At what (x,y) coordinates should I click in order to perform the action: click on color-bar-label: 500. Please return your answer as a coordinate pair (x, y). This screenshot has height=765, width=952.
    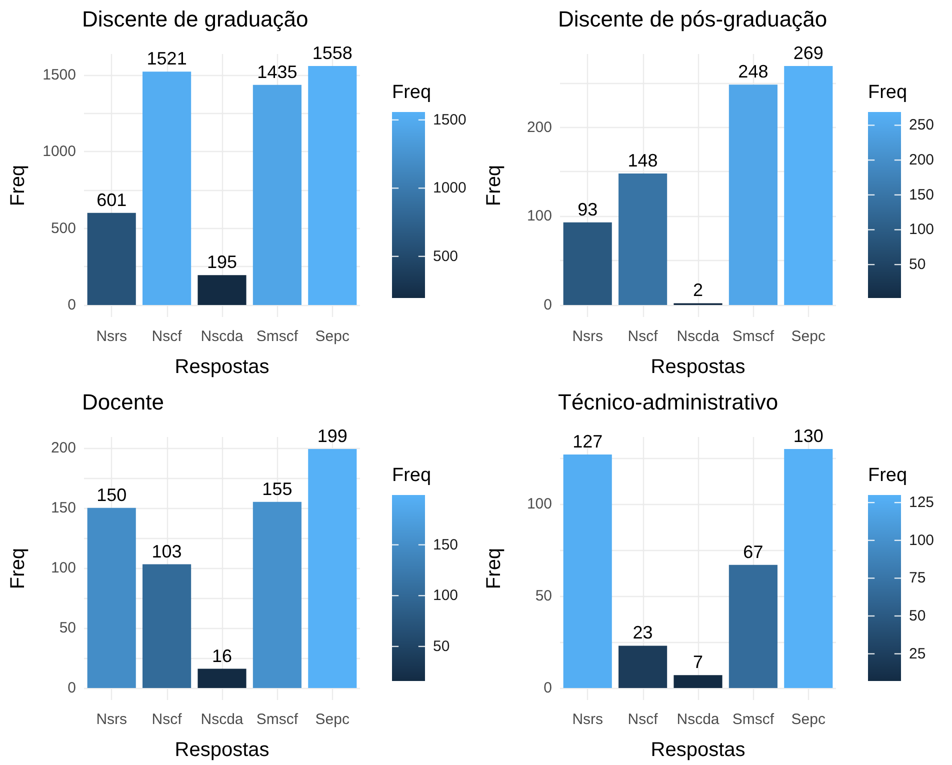
    Looking at the image, I should click on (445, 256).